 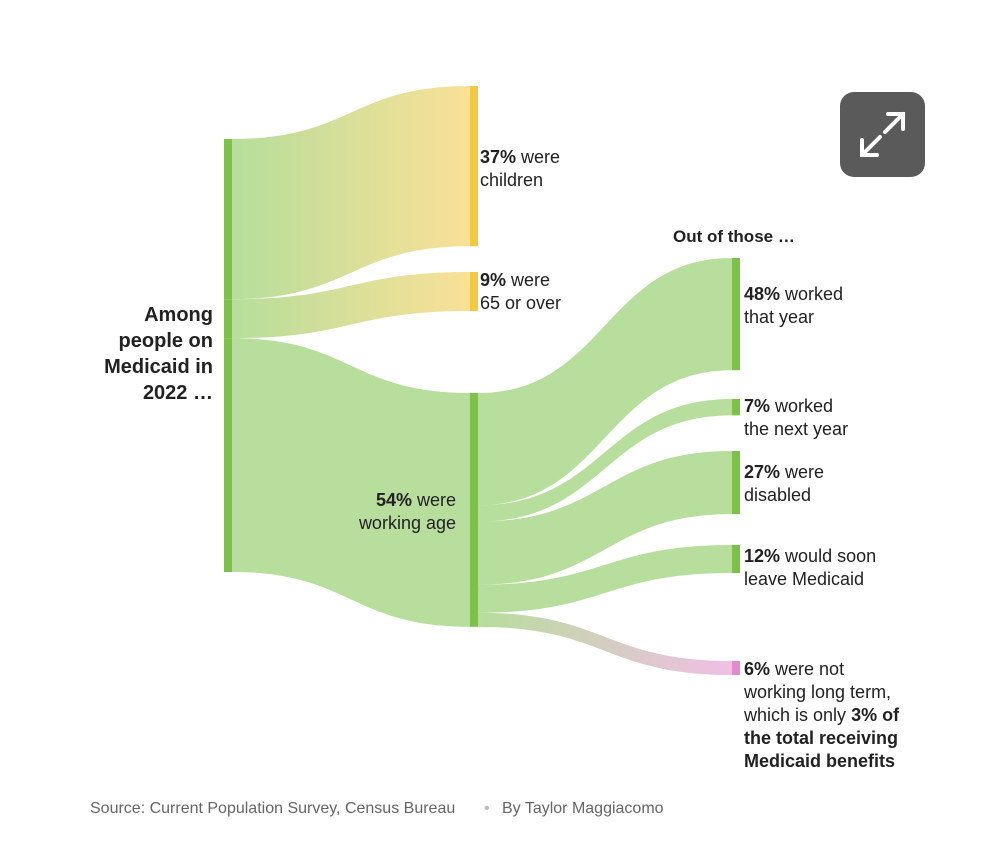 I want to click on value-label: 27%, so click(x=762, y=472).